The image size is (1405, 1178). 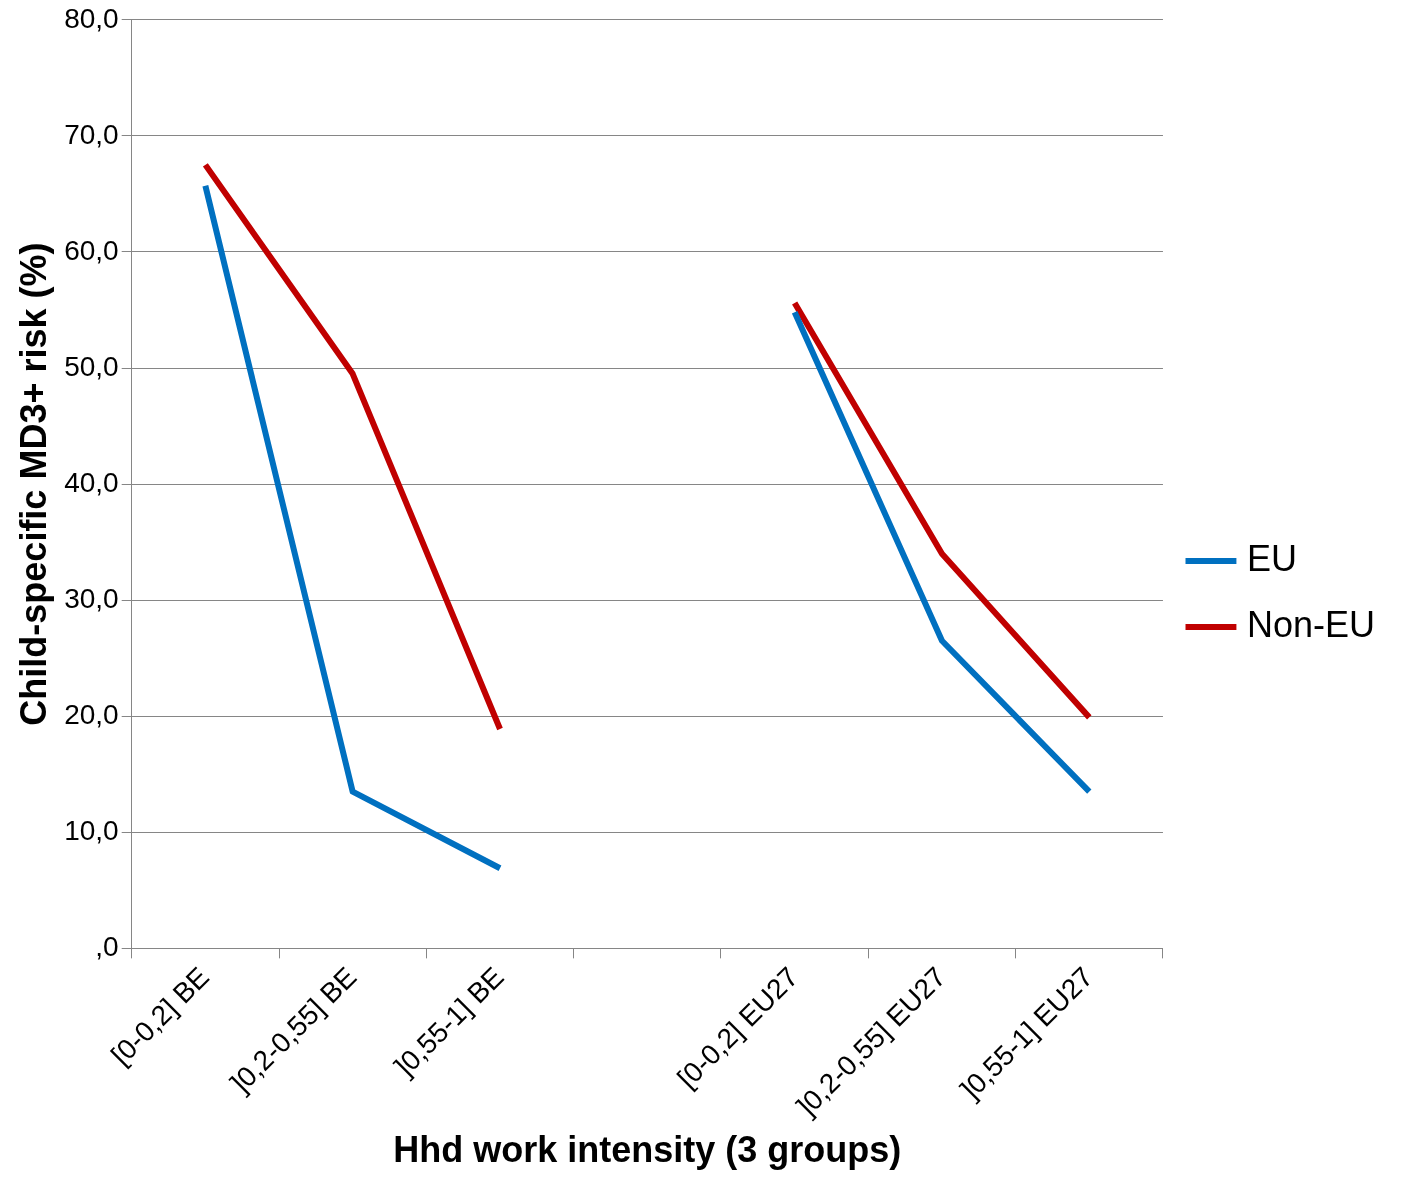 What do you see at coordinates (107, 947) in the screenshot?
I see `y-tick-label: ,0` at bounding box center [107, 947].